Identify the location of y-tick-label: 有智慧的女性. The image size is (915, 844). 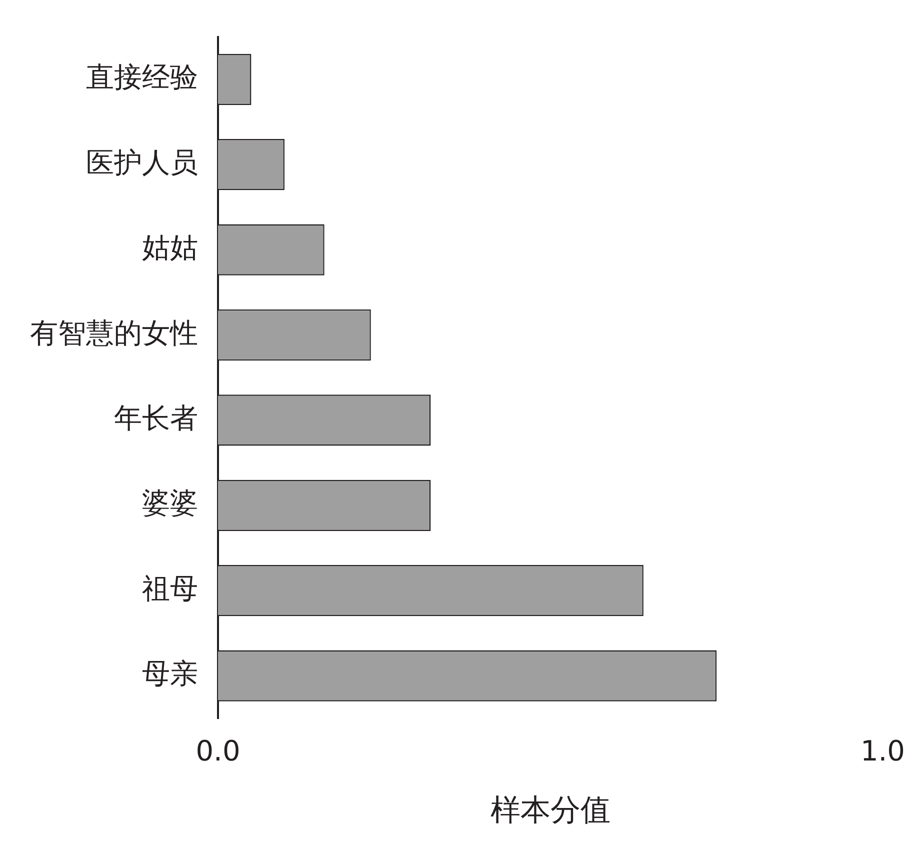
(114, 333).